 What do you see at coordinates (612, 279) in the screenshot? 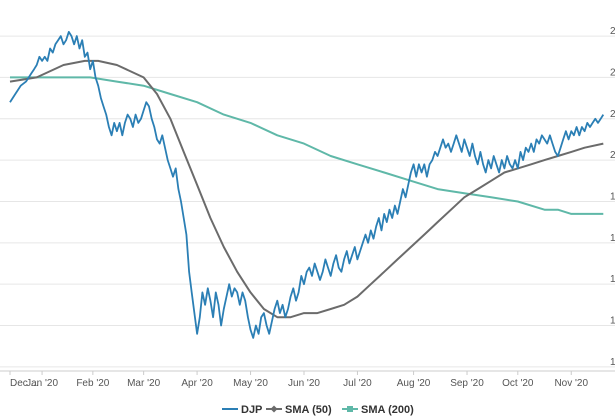
I see `y-tick-label-6: 1` at bounding box center [612, 279].